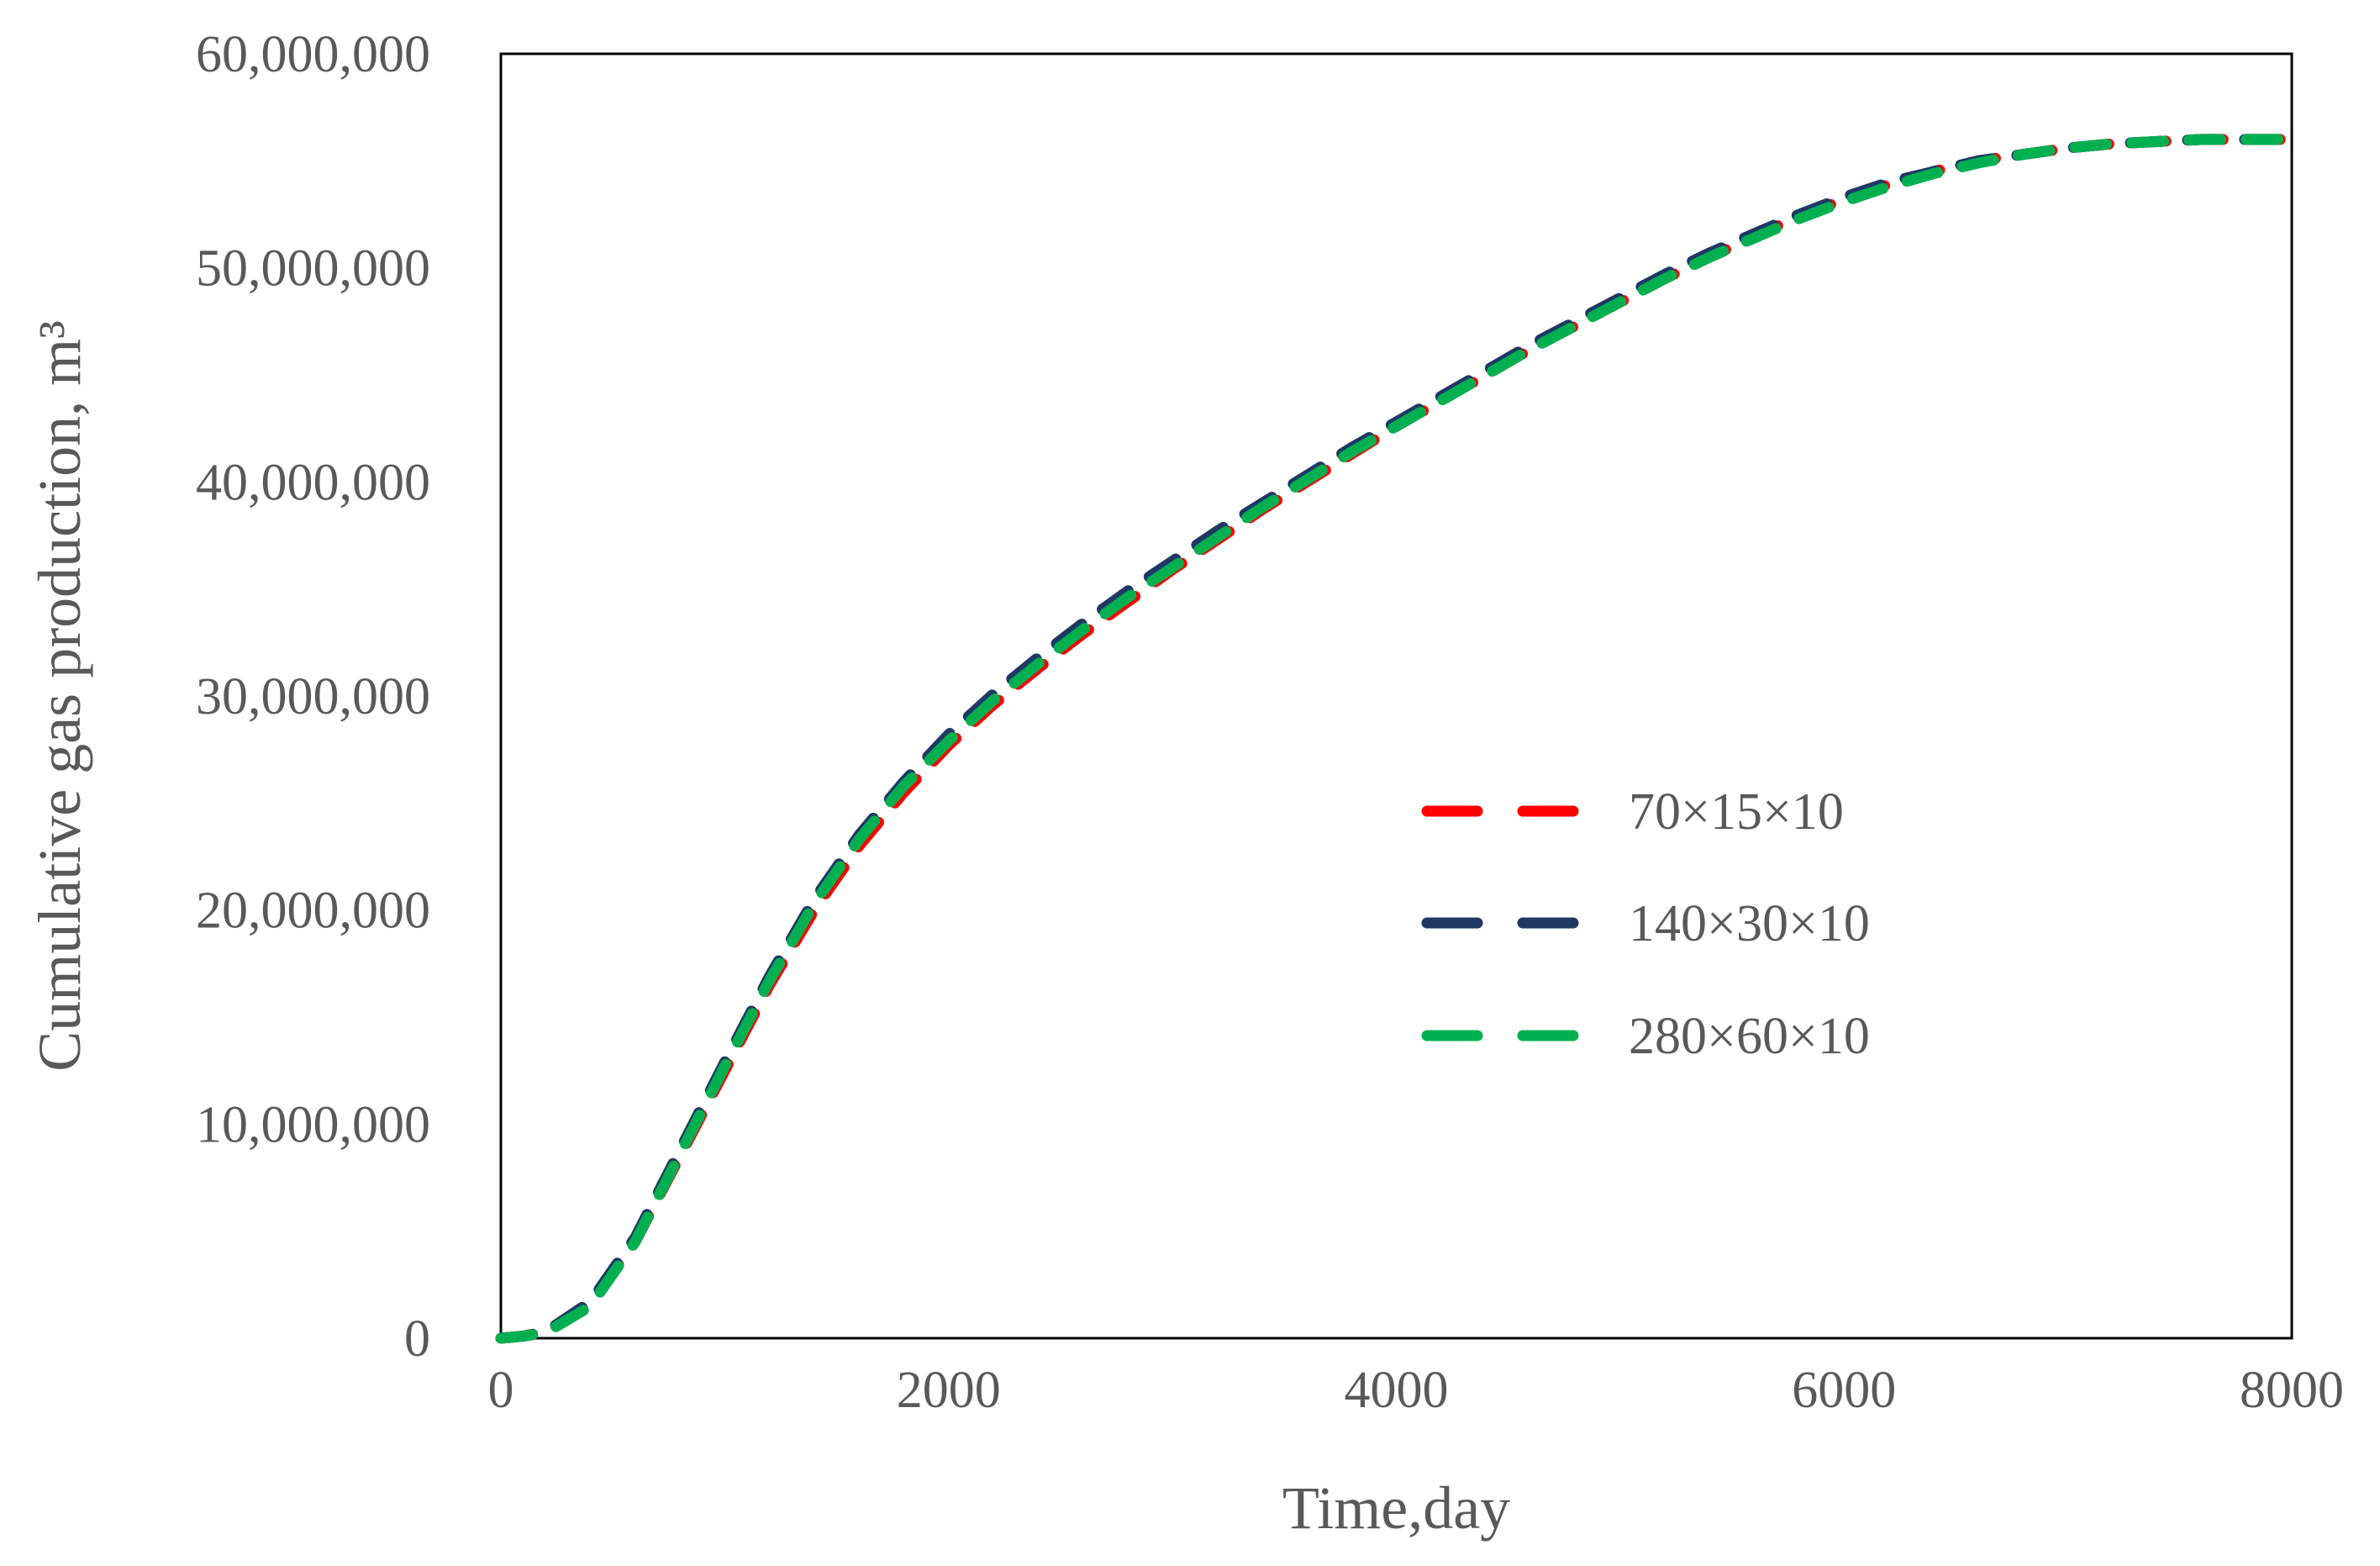 The height and width of the screenshot is (1566, 2380). Describe the element at coordinates (313, 269) in the screenshot. I see `y-tick-label: 50,000,000` at that location.